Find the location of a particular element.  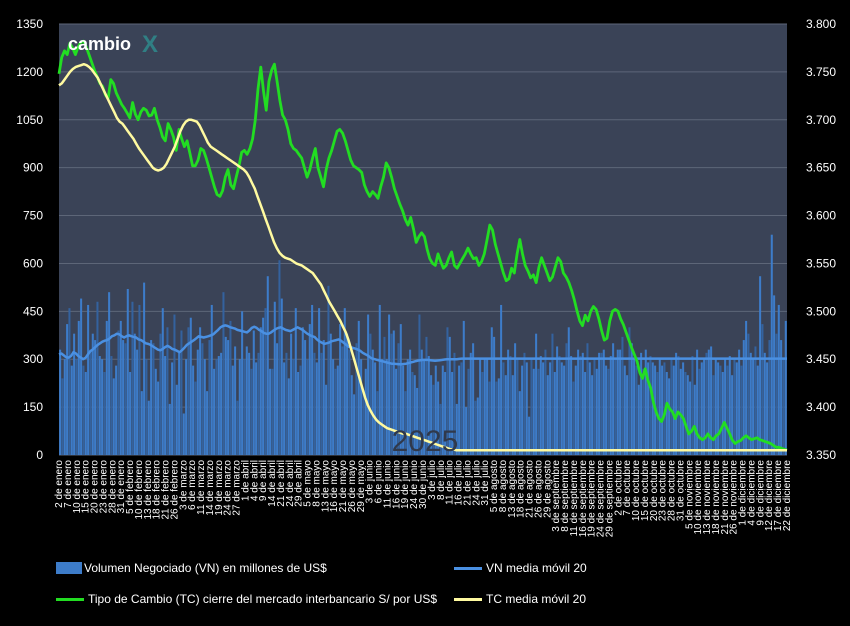

x-tick-label: 12 de diciembre is located at coordinates (769, 496).